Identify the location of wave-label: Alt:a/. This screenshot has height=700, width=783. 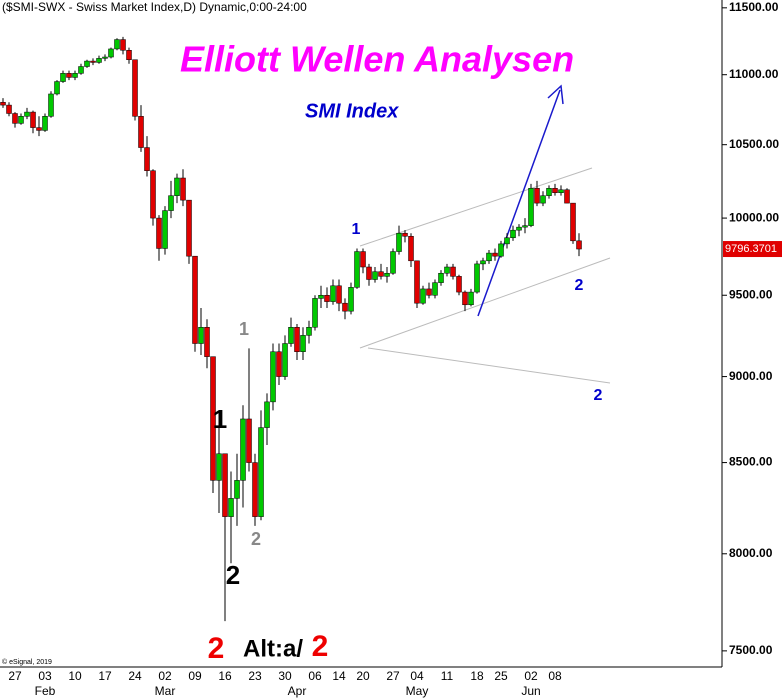
(273, 648).